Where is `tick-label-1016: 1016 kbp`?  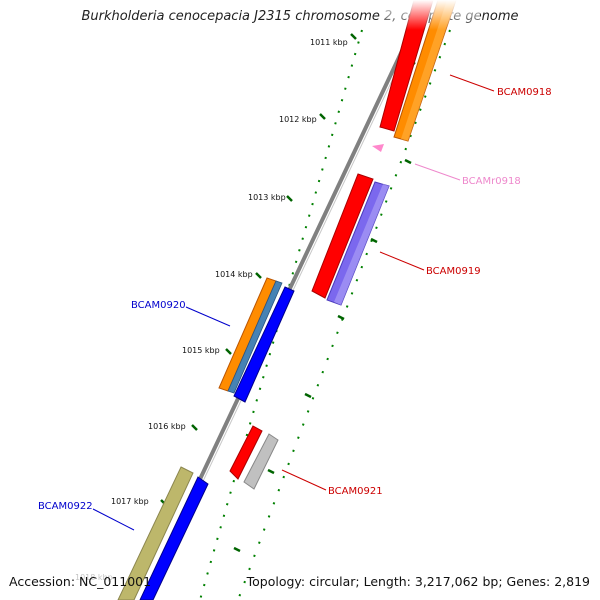
tick-label-1016: 1016 kbp is located at coordinates (167, 426).